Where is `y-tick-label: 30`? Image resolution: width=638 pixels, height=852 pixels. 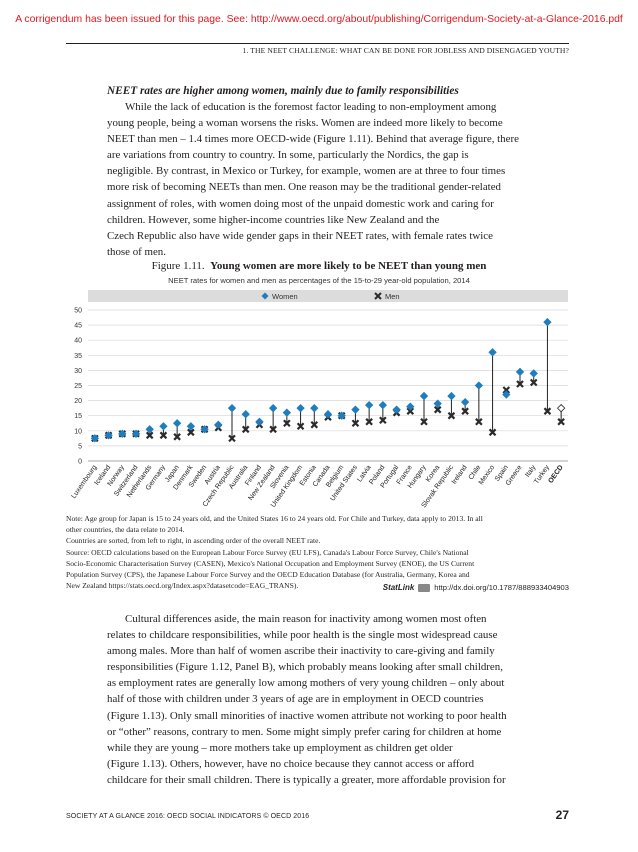 y-tick-label: 30 is located at coordinates (78, 371).